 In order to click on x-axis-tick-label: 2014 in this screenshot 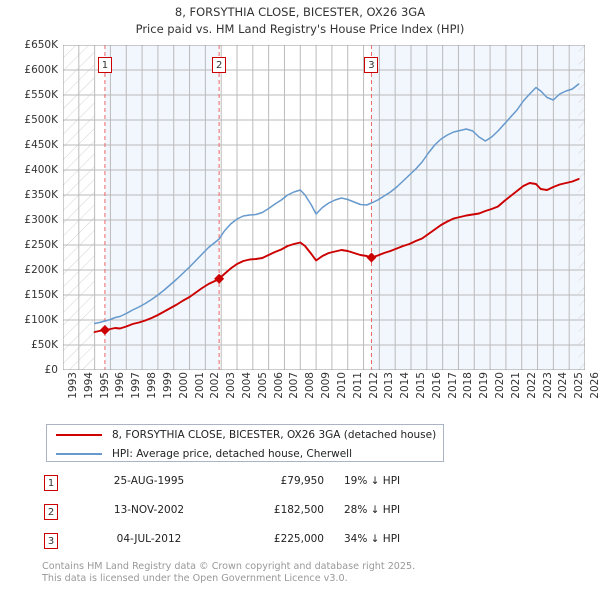, I will do `click(405, 385)`.